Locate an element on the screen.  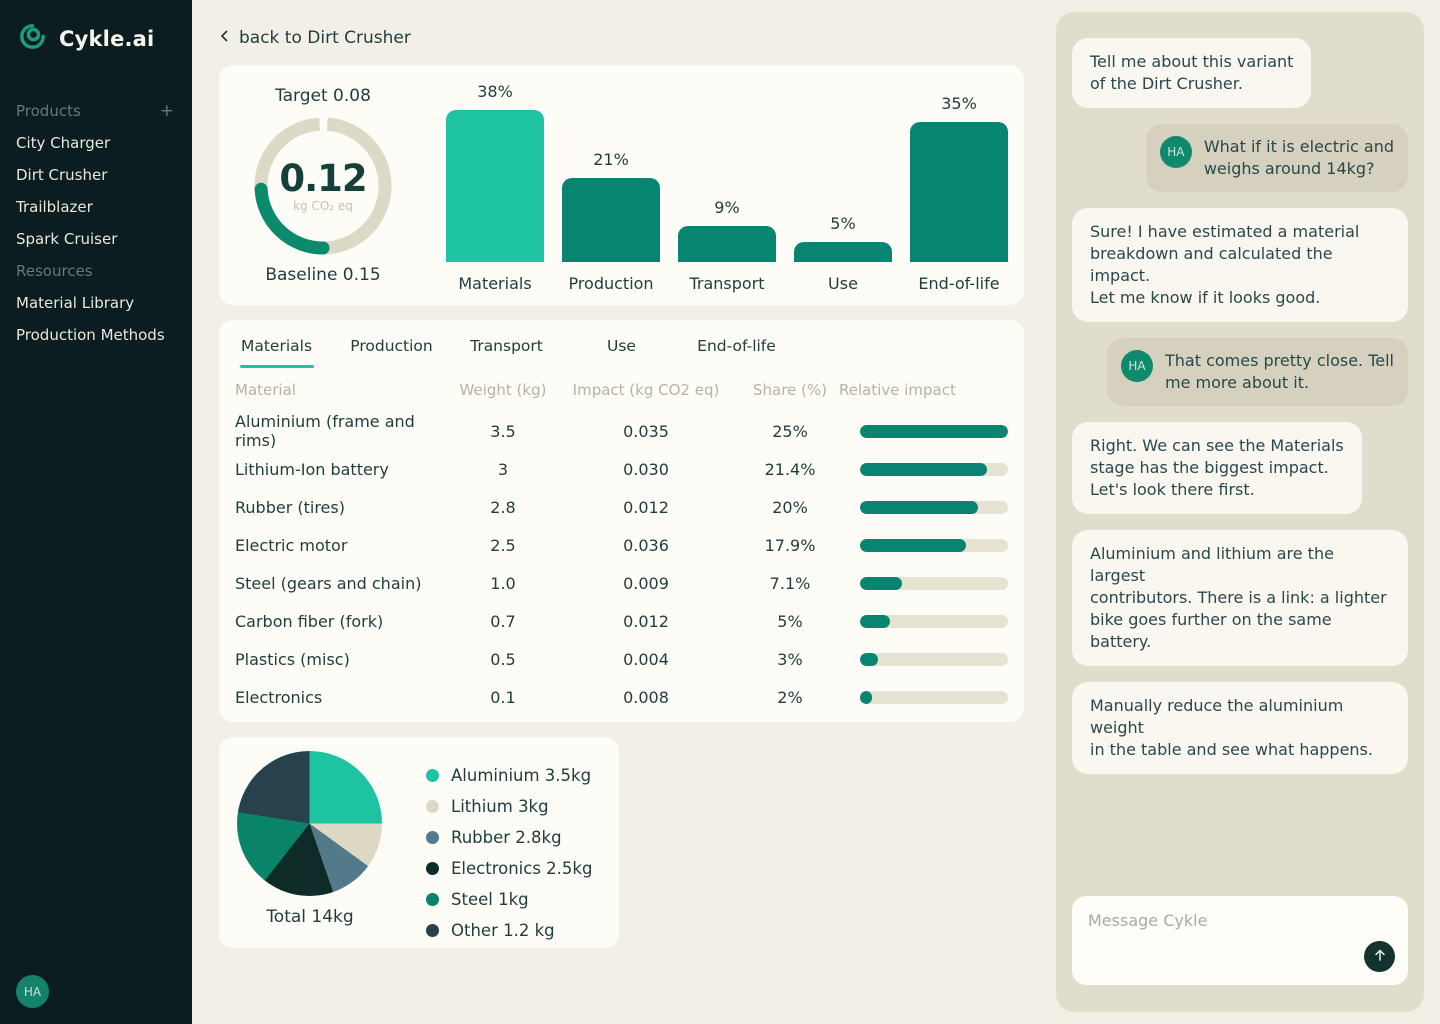
share-cell: 25% is located at coordinates (790, 431).